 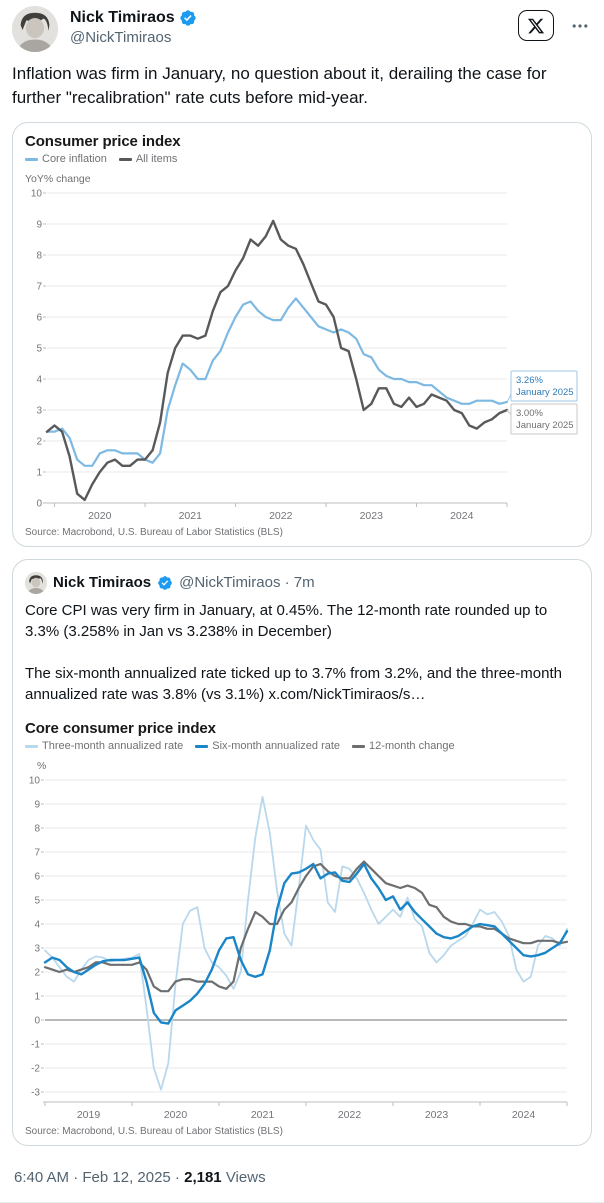 I want to click on legend-item: All items, so click(x=148, y=159).